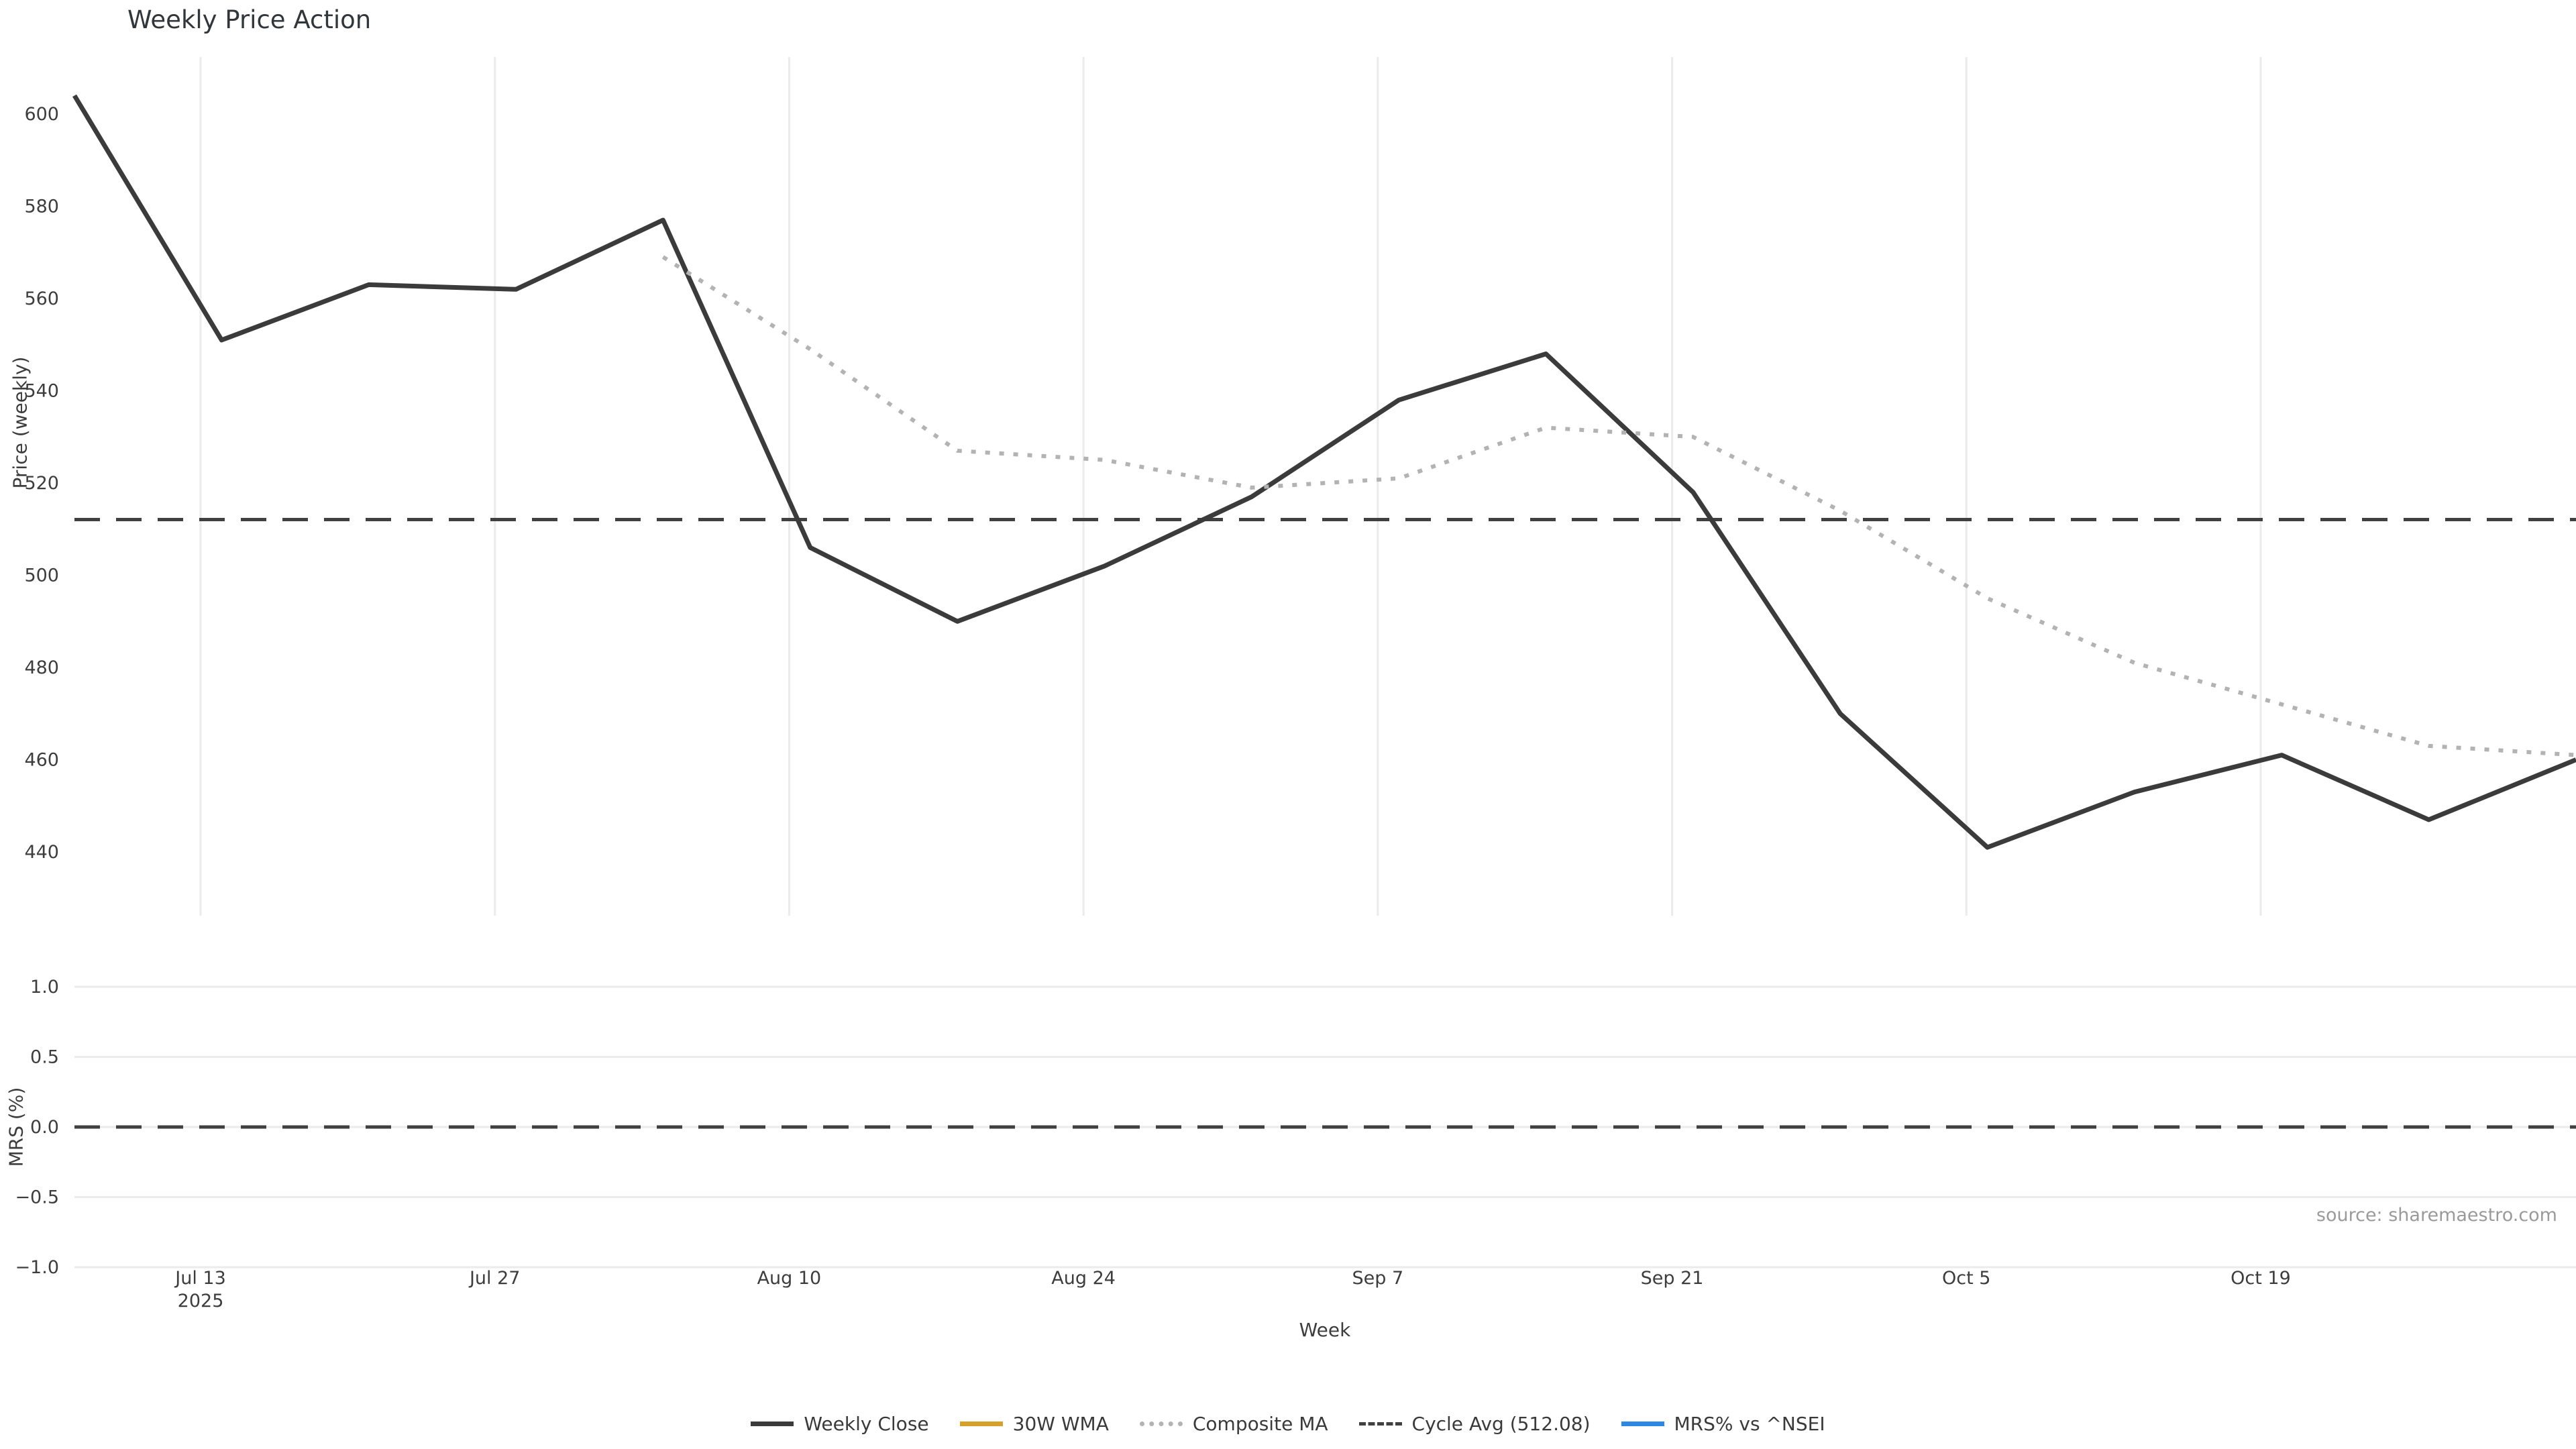  What do you see at coordinates (1378, 1278) in the screenshot?
I see `x-tick-label: Sep 7` at bounding box center [1378, 1278].